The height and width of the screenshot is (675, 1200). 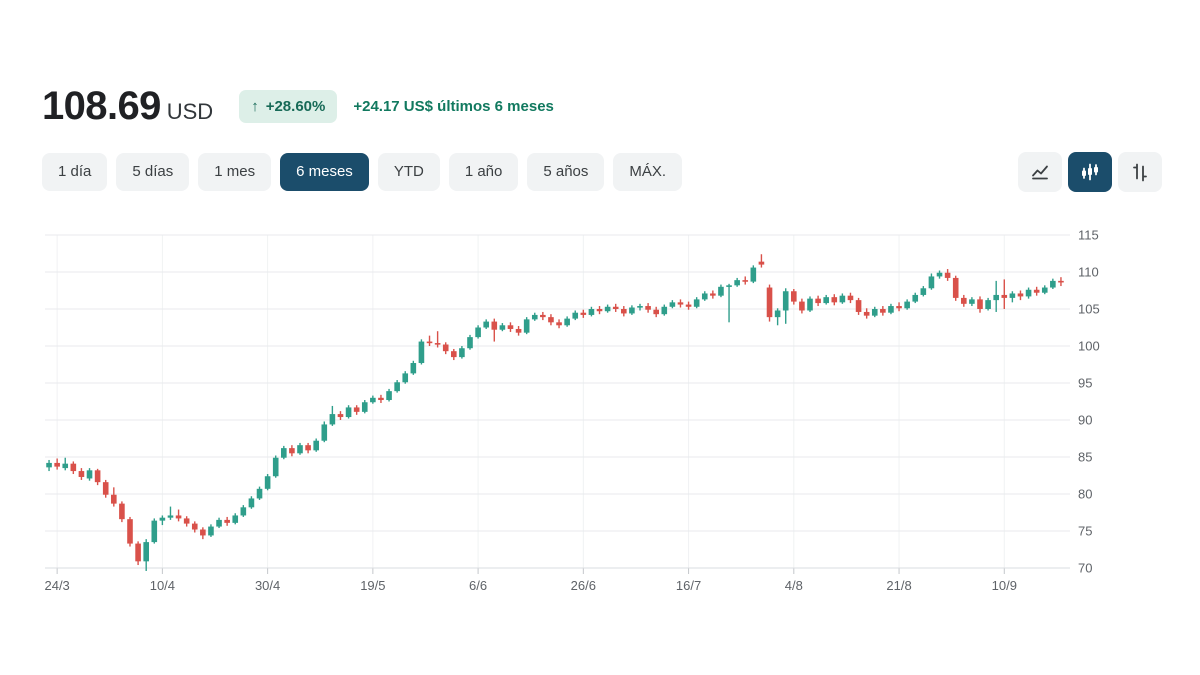 I want to click on range-tab-1-dia: 1 día, so click(x=75, y=172).